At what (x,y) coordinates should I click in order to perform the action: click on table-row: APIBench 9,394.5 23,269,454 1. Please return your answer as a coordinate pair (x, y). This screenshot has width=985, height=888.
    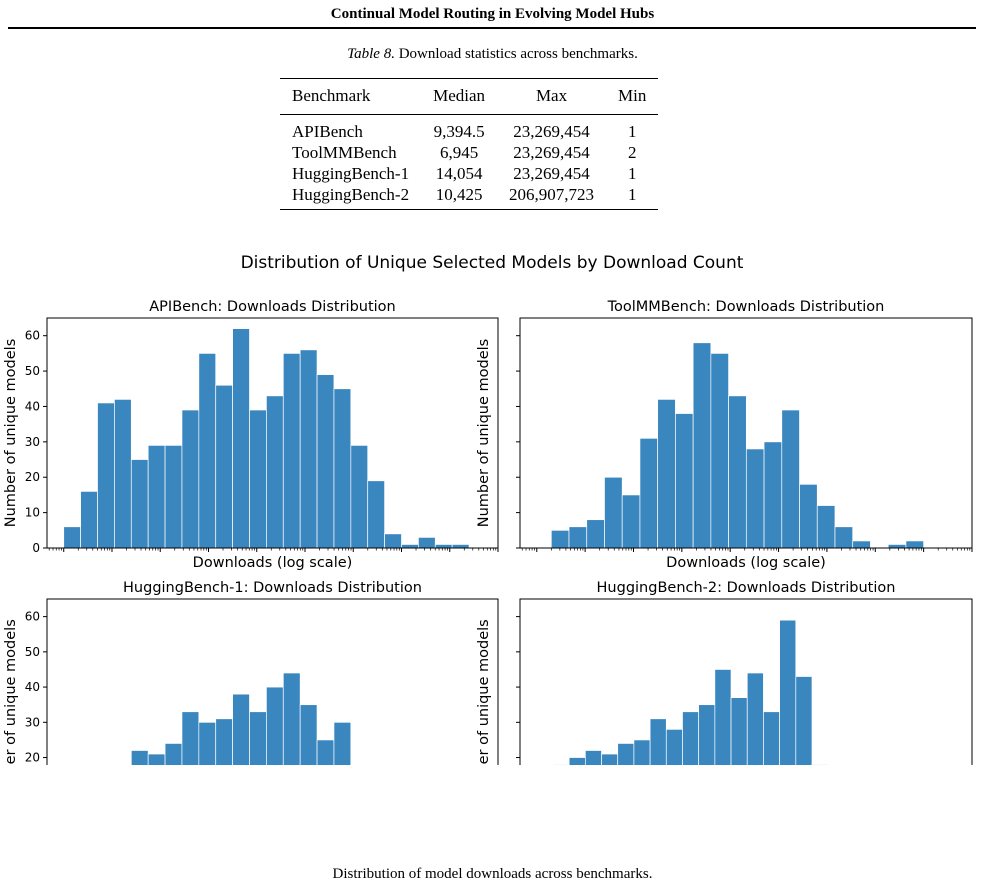
    Looking at the image, I should click on (469, 129).